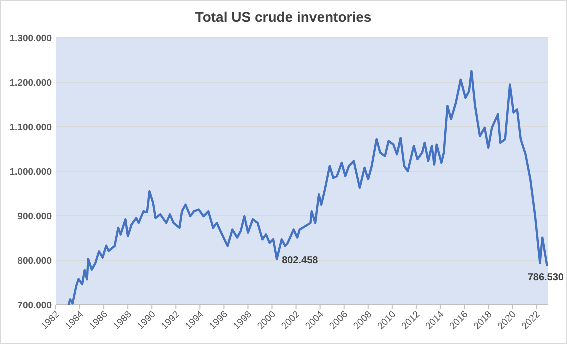 This screenshot has width=567, height=344. I want to click on annotation: 786.530, so click(546, 278).